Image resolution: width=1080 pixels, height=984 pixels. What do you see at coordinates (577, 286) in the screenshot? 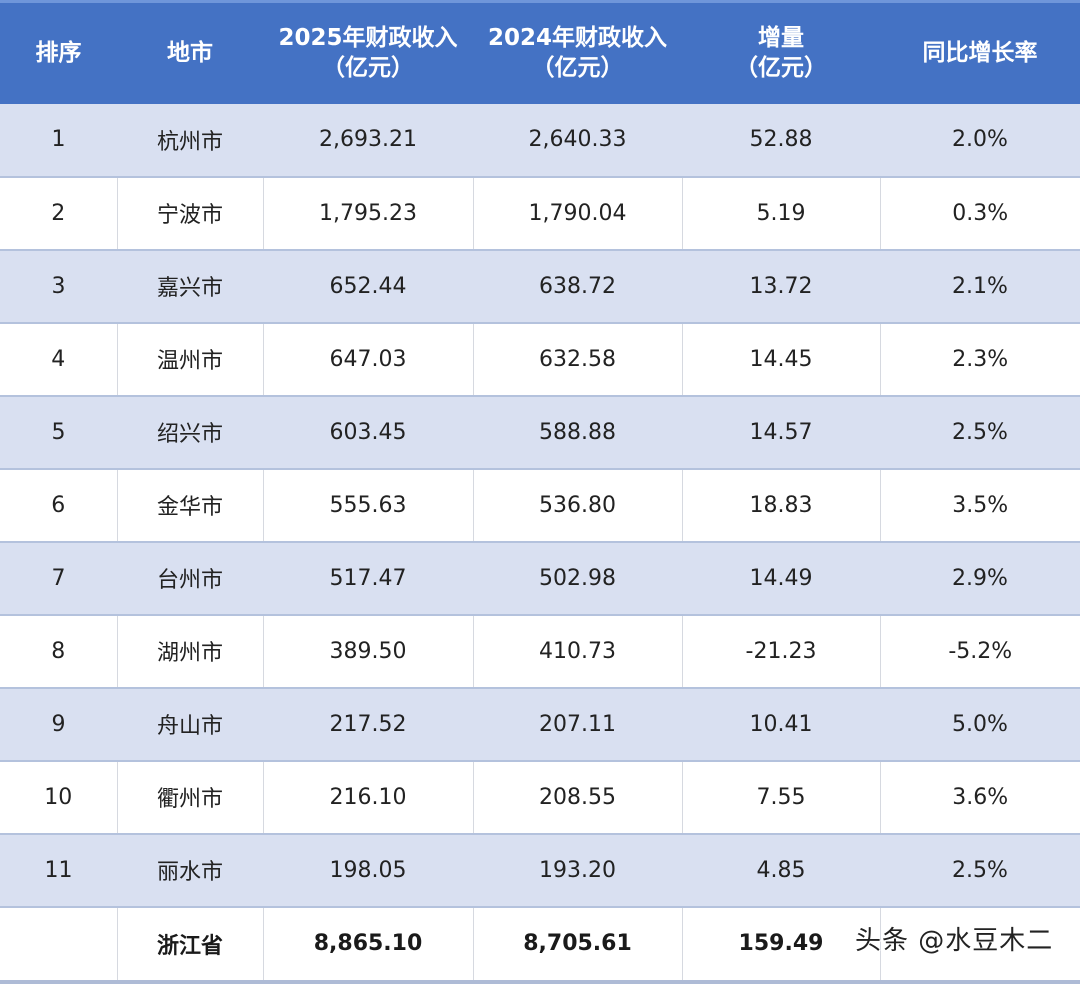
I see `revenue-2024-cell: 638.72` at bounding box center [577, 286].